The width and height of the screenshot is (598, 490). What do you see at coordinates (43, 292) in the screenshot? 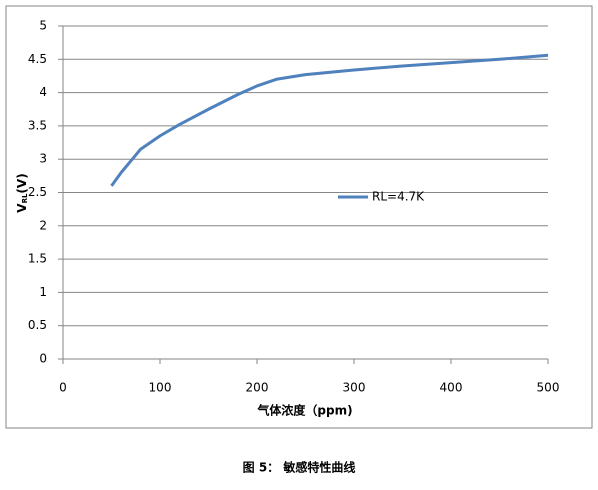
I see `y-tick-label: 1` at bounding box center [43, 292].